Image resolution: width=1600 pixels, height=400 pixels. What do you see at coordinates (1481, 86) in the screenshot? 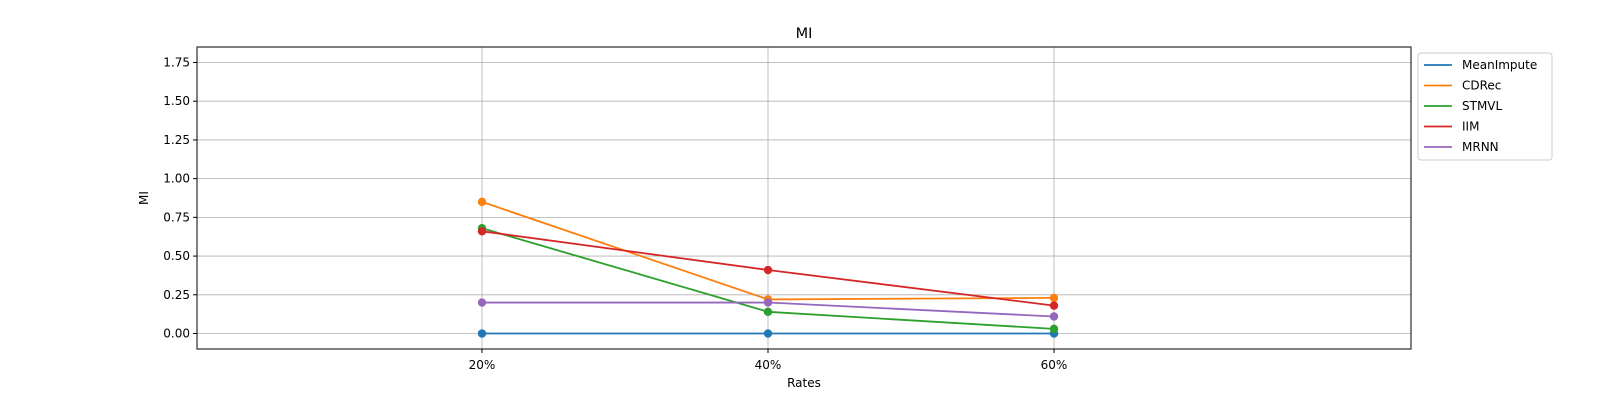
I see `legend-label-cdrec: CDRec` at bounding box center [1481, 86].